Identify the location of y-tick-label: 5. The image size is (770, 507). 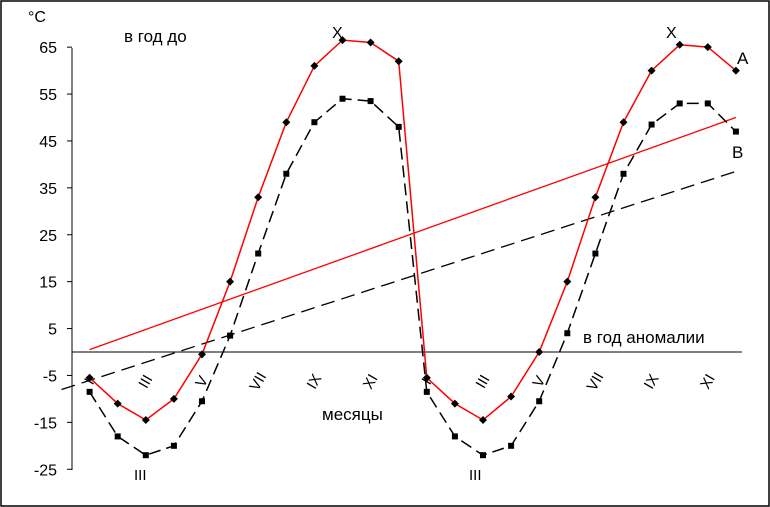
(52, 330).